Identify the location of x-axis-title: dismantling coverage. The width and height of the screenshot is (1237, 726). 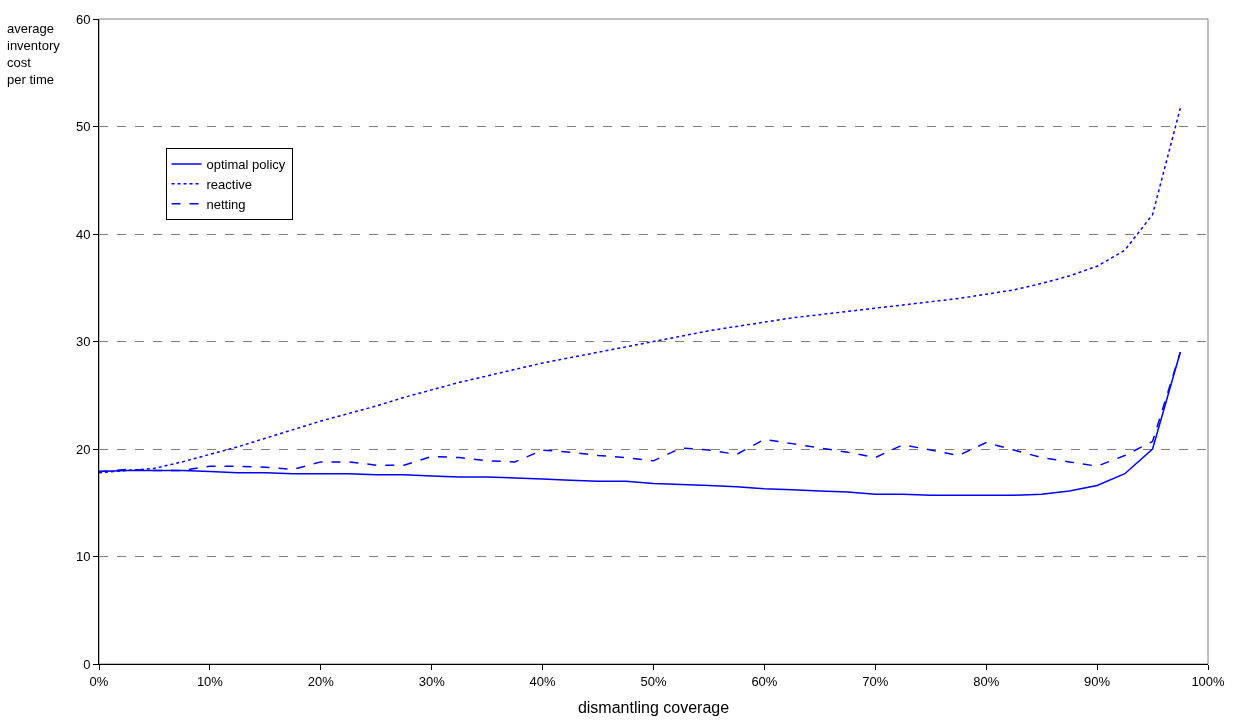
(653, 708).